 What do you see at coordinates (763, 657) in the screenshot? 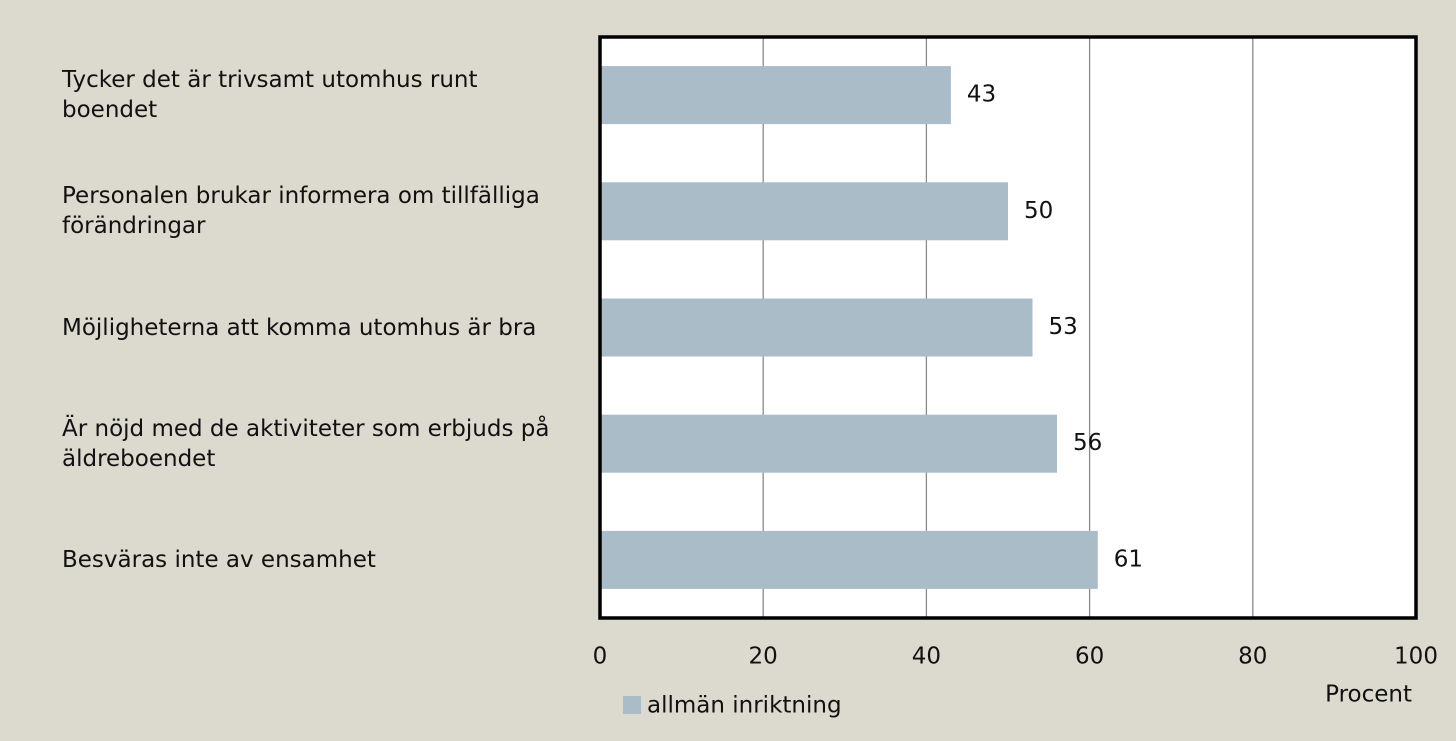
I see `x-tick-label: 20` at bounding box center [763, 657].